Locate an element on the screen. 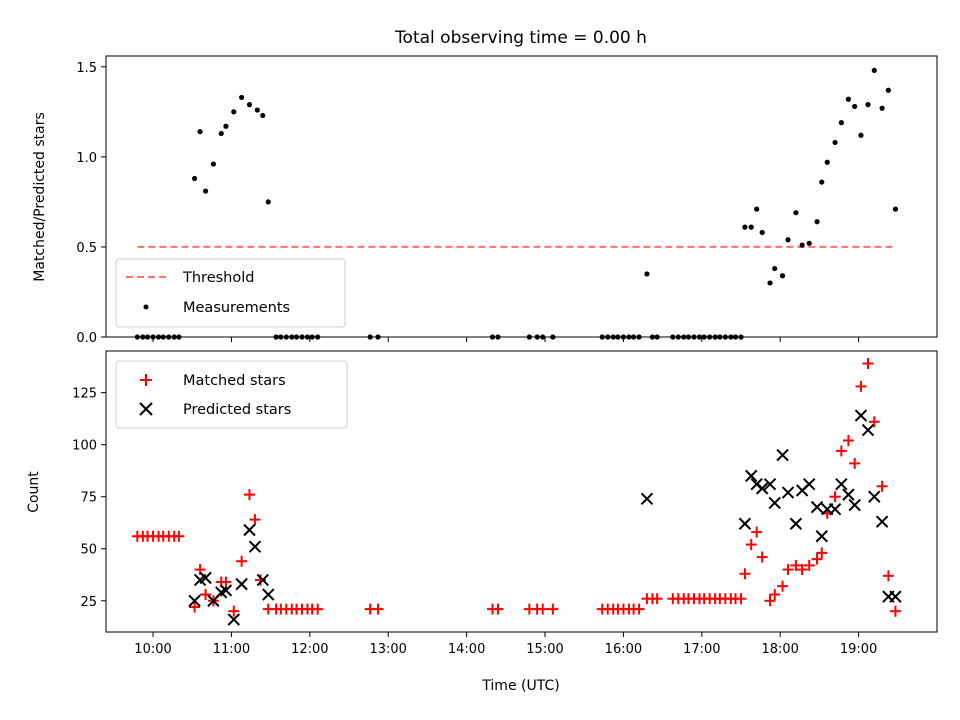  count-legend: Matched stars Predicted stars is located at coordinates (231, 394).